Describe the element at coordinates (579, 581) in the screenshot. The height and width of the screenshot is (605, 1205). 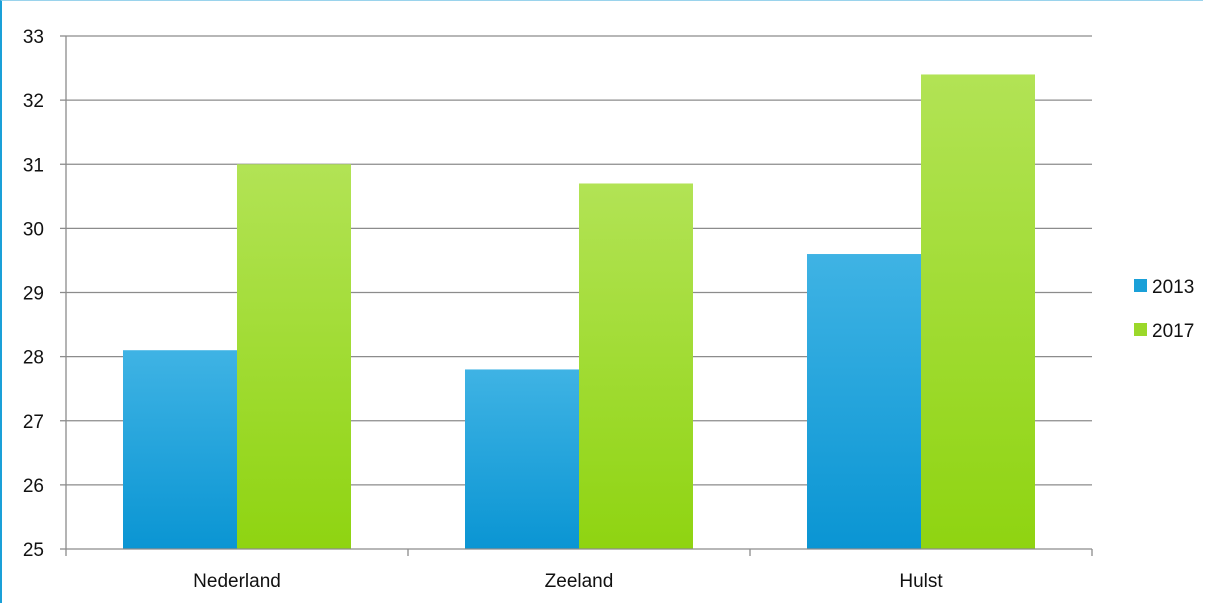
I see `x-tick-label: Zeeland` at that location.